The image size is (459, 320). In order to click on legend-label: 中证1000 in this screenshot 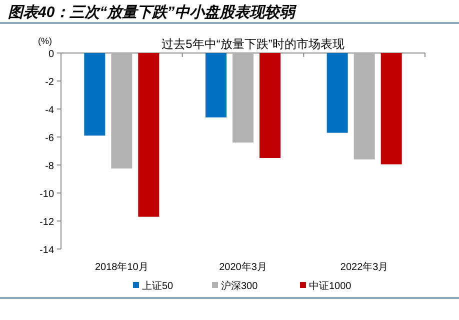, I will do `click(330, 286)`.